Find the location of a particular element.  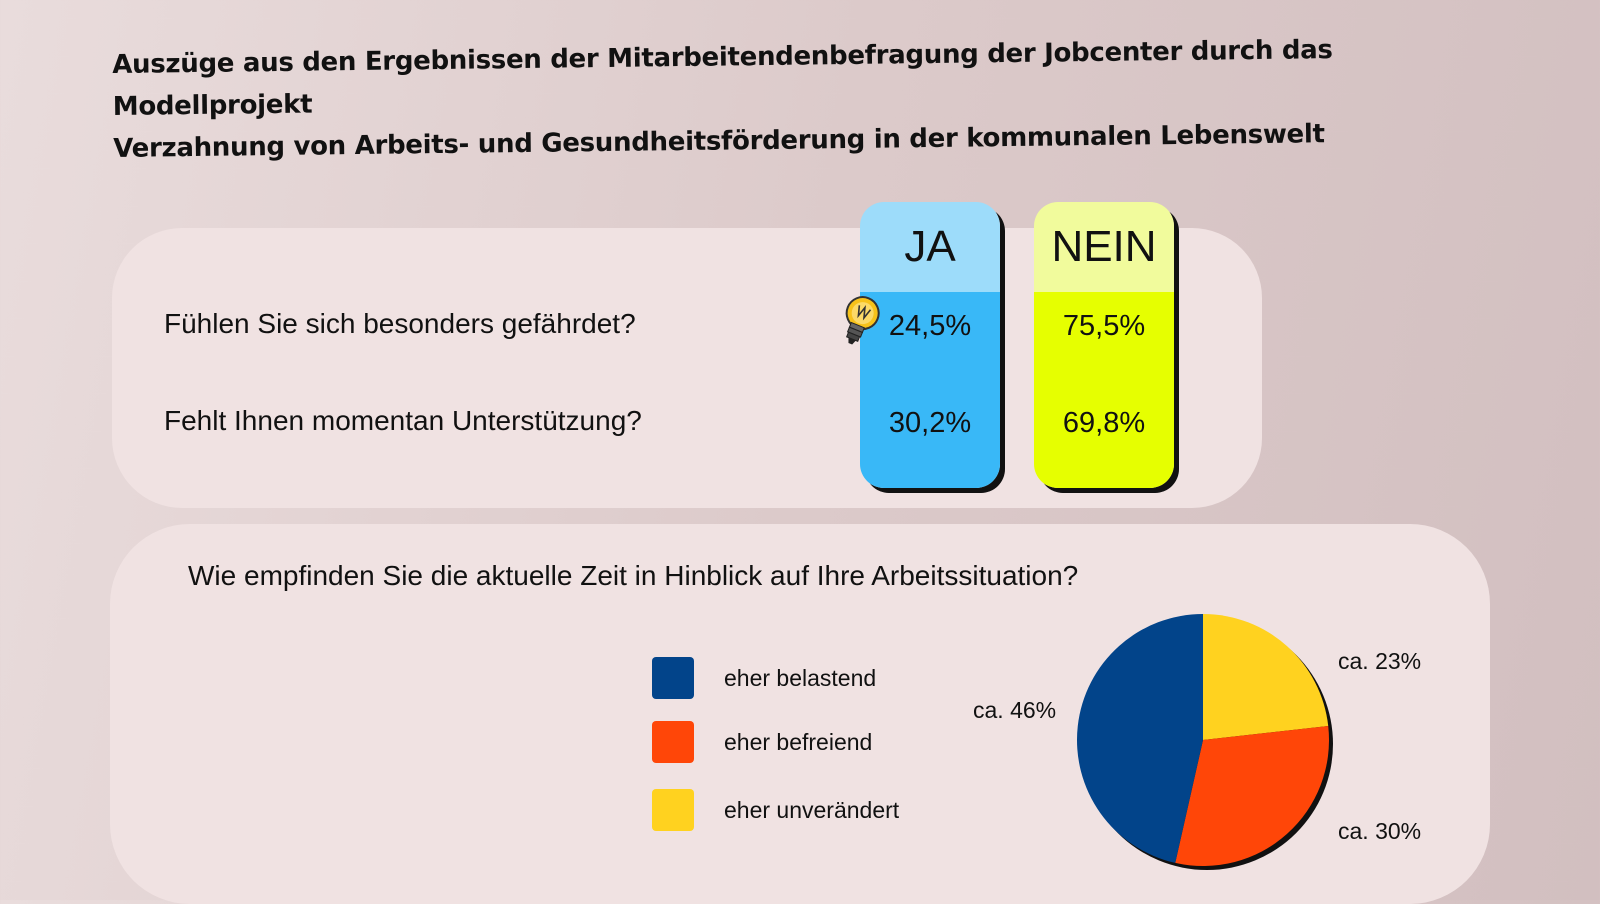

question-support: Fehlt Ihnen momentan Unterstützung? is located at coordinates (403, 420).